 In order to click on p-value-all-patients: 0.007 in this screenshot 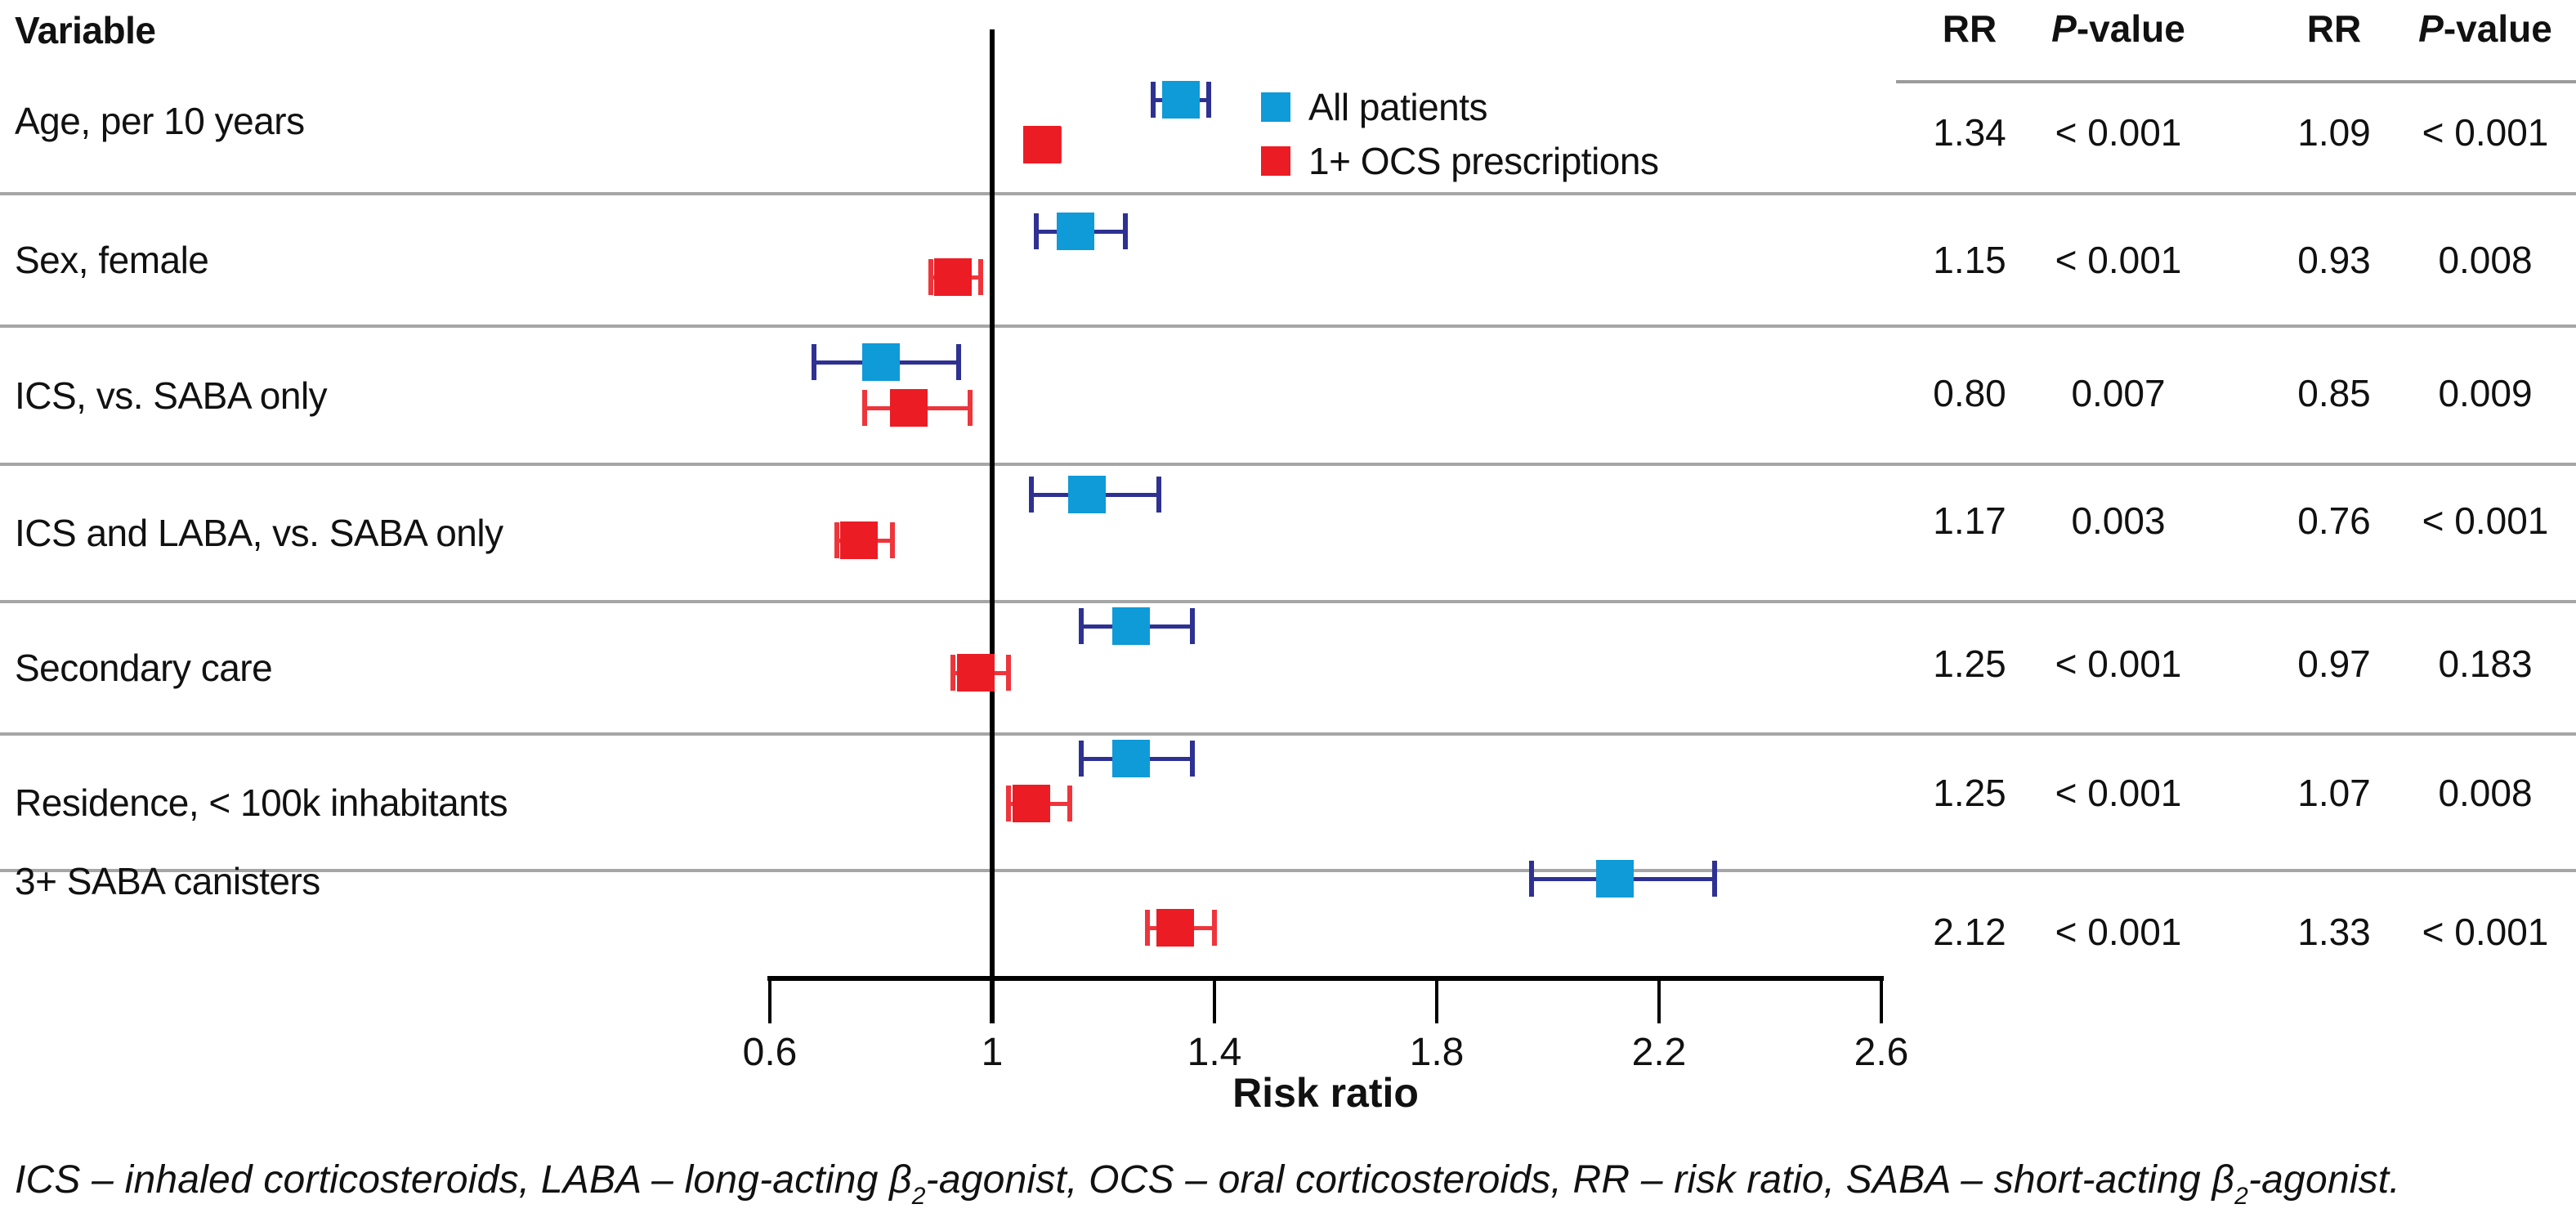, I will do `click(2118, 393)`.